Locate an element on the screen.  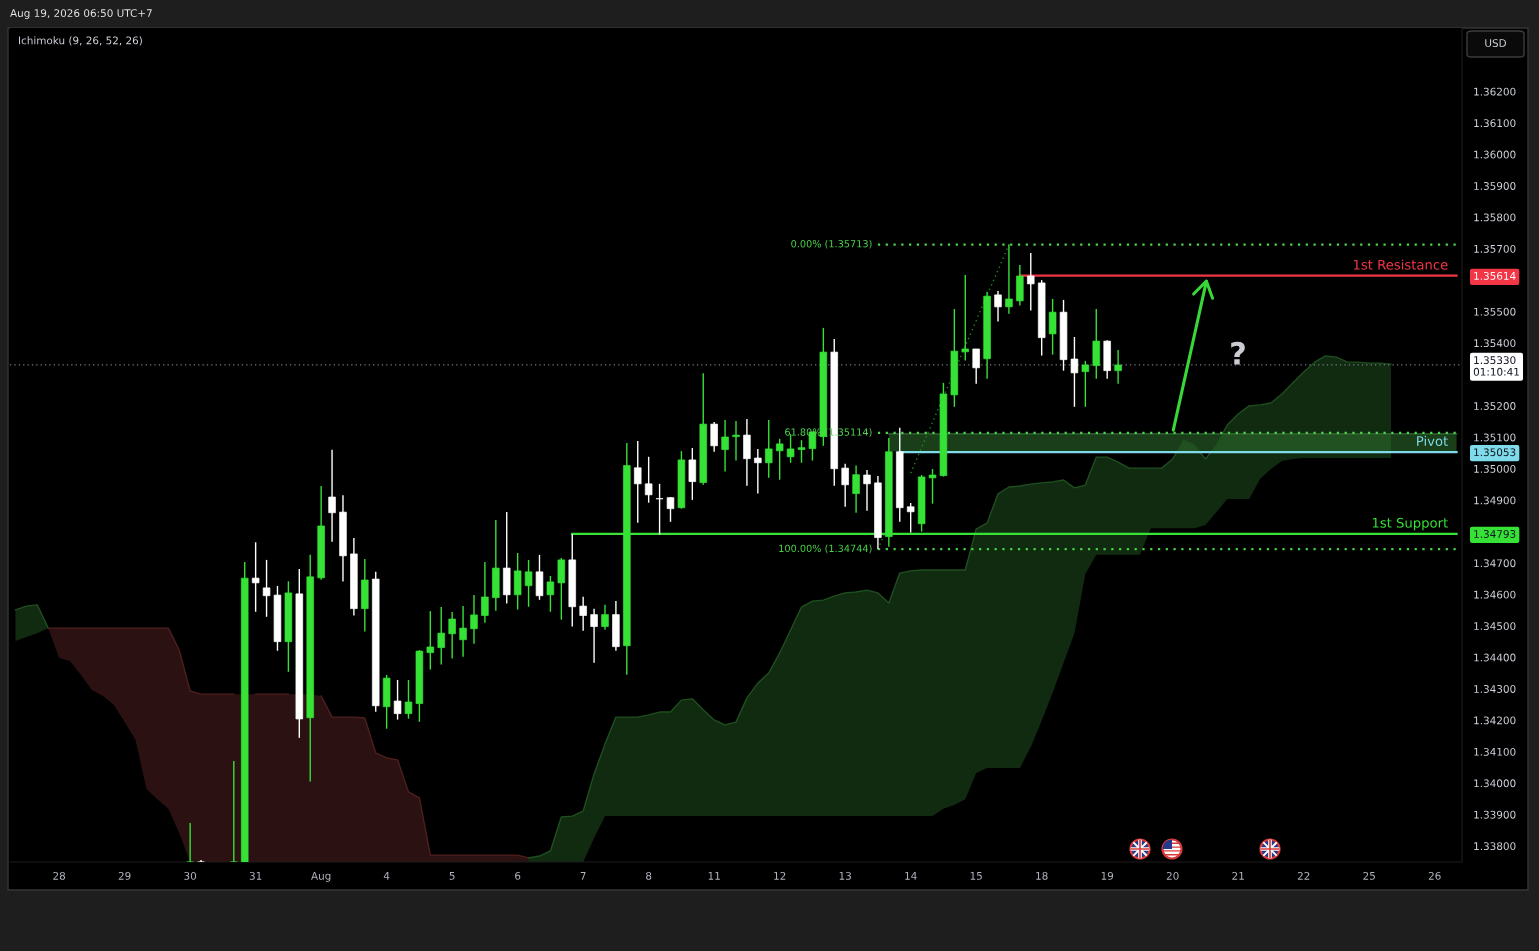
y-tick-label: 1.35900 is located at coordinates (1495, 186).